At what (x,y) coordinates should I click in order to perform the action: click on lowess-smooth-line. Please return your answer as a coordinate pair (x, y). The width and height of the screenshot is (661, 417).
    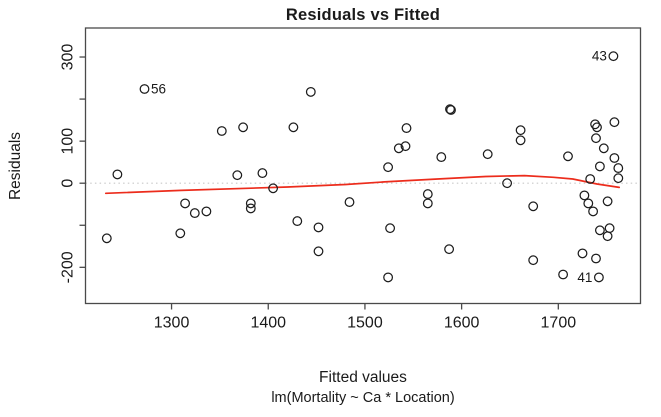
    Looking at the image, I should click on (362, 184).